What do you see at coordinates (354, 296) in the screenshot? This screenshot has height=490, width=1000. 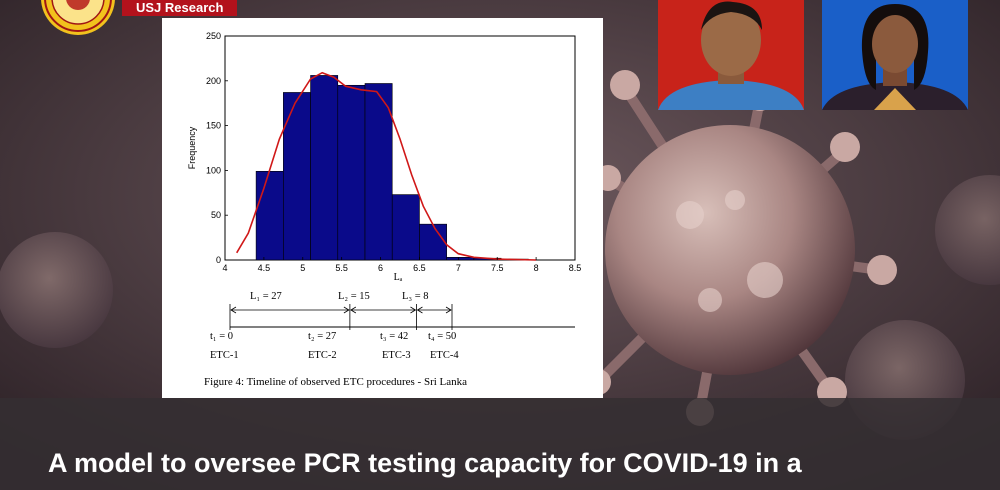 I see `segment-label-2: L₂ = 15` at bounding box center [354, 296].